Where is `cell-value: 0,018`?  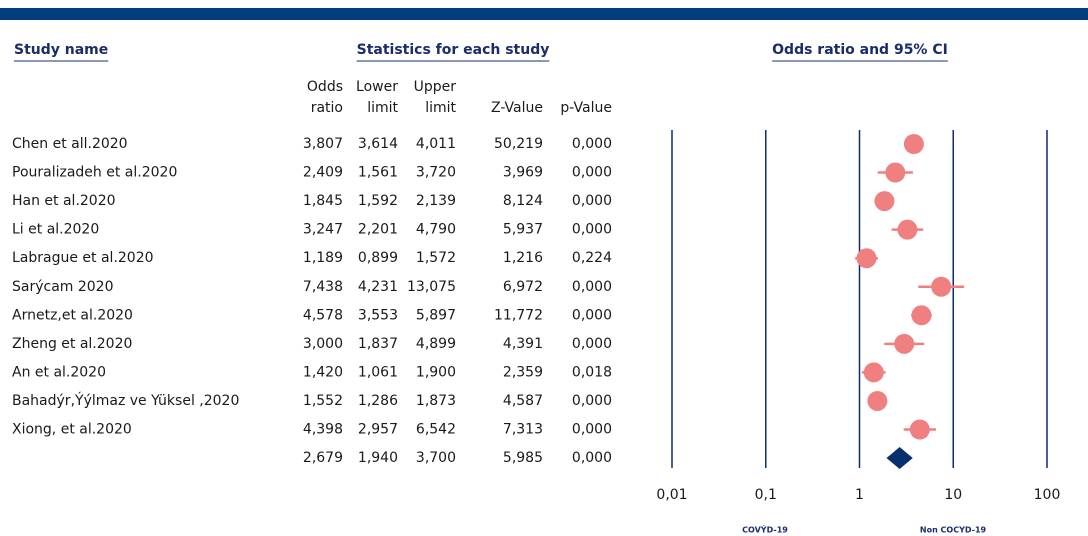 cell-value: 0,018 is located at coordinates (592, 372).